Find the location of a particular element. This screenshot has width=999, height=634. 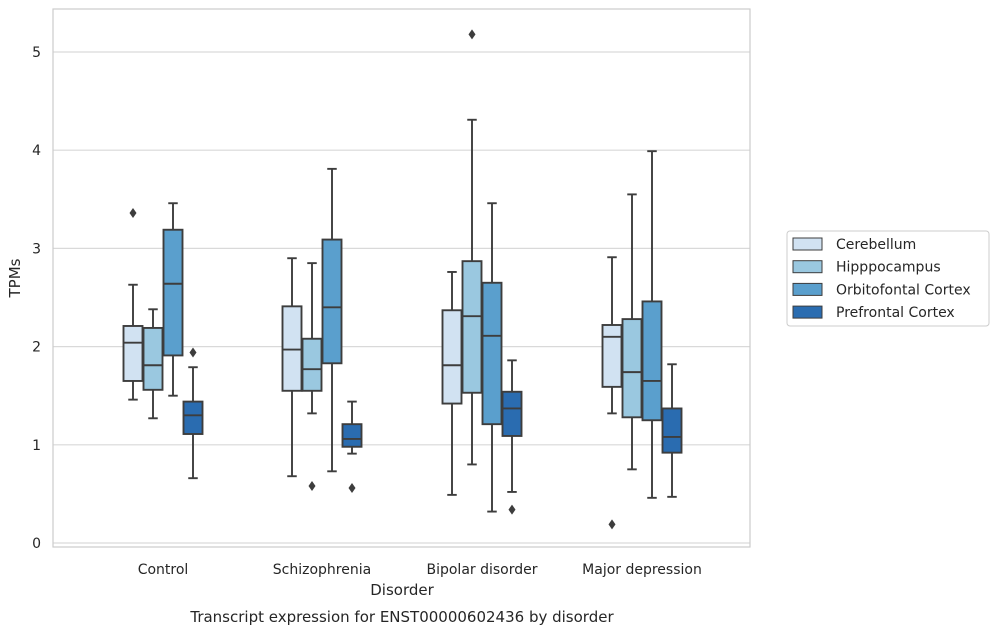

y-tick-label-4: 4 is located at coordinates (36, 151).